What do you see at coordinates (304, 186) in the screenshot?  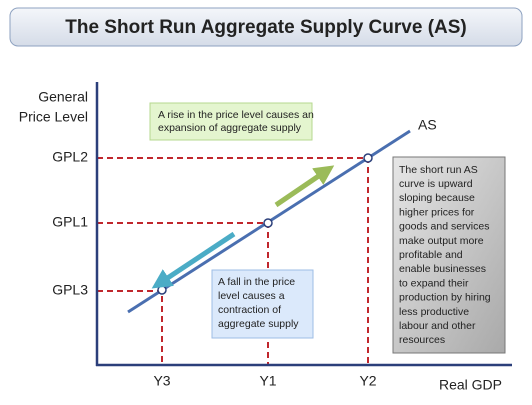 I see `rise-arrow` at bounding box center [304, 186].